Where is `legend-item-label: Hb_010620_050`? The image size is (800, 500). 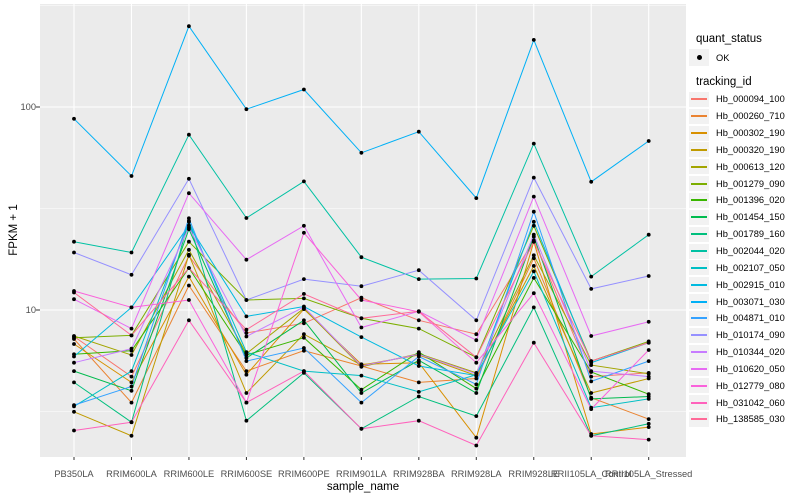
legend-item-label: Hb_010620_050 is located at coordinates (750, 368).